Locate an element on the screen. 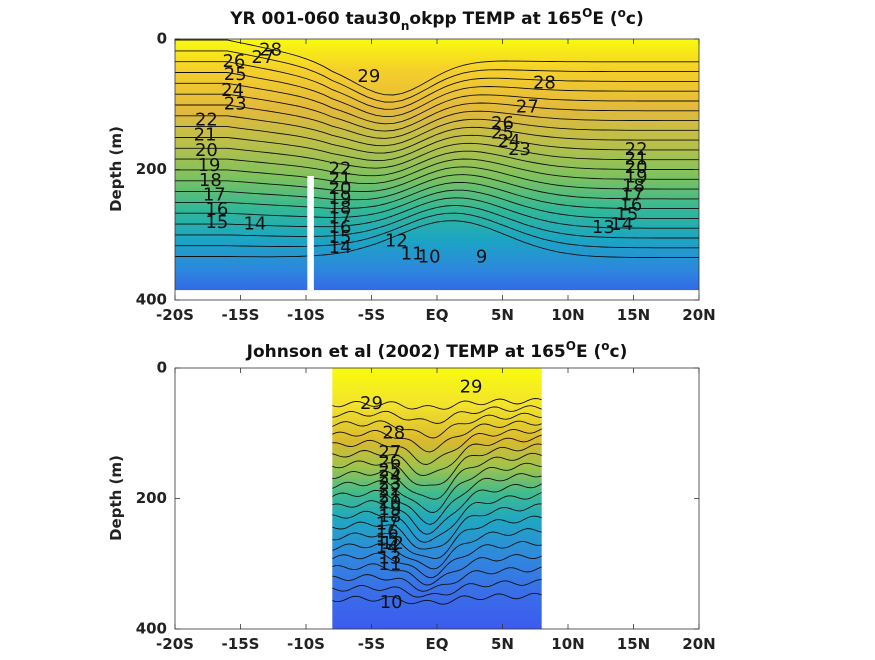 Image resolution: width=875 pixels, height=660 pixels. bottom-contours is located at coordinates (437, 501).